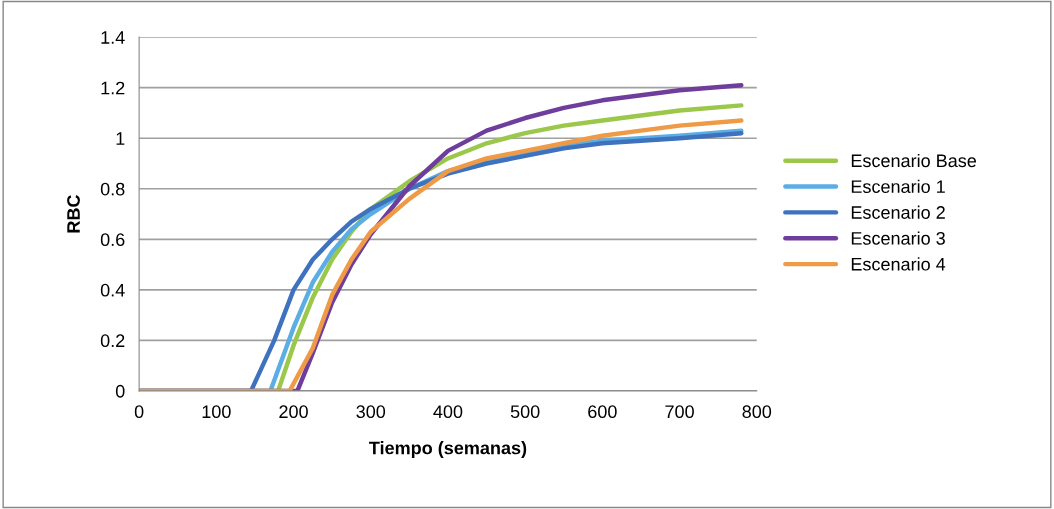 This screenshot has height=509, width=1054. Describe the element at coordinates (112, 341) in the screenshot. I see `y-tick-label: 0.2` at that location.